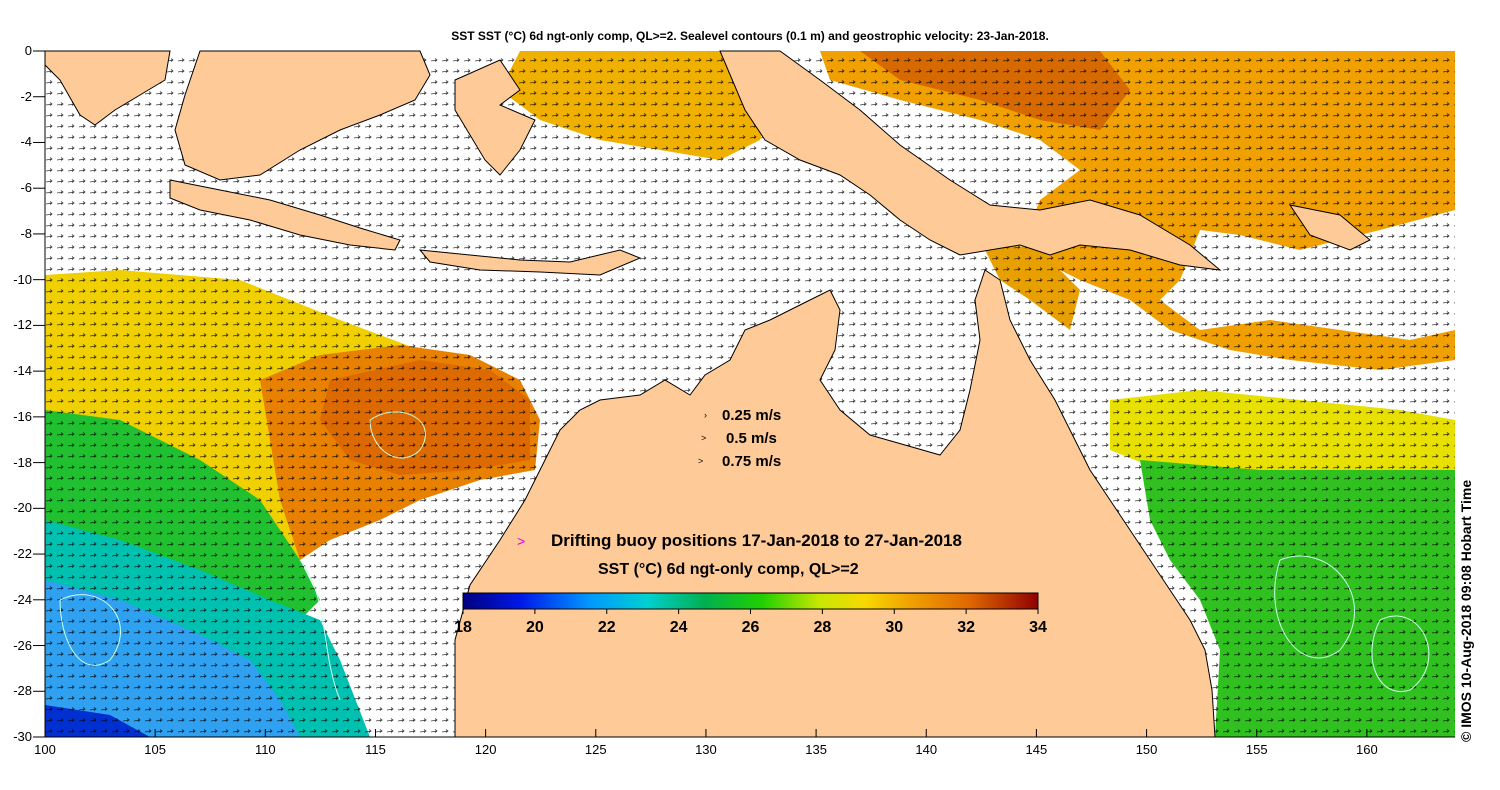  I want to click on y-tick-label: -26, so click(22, 645).